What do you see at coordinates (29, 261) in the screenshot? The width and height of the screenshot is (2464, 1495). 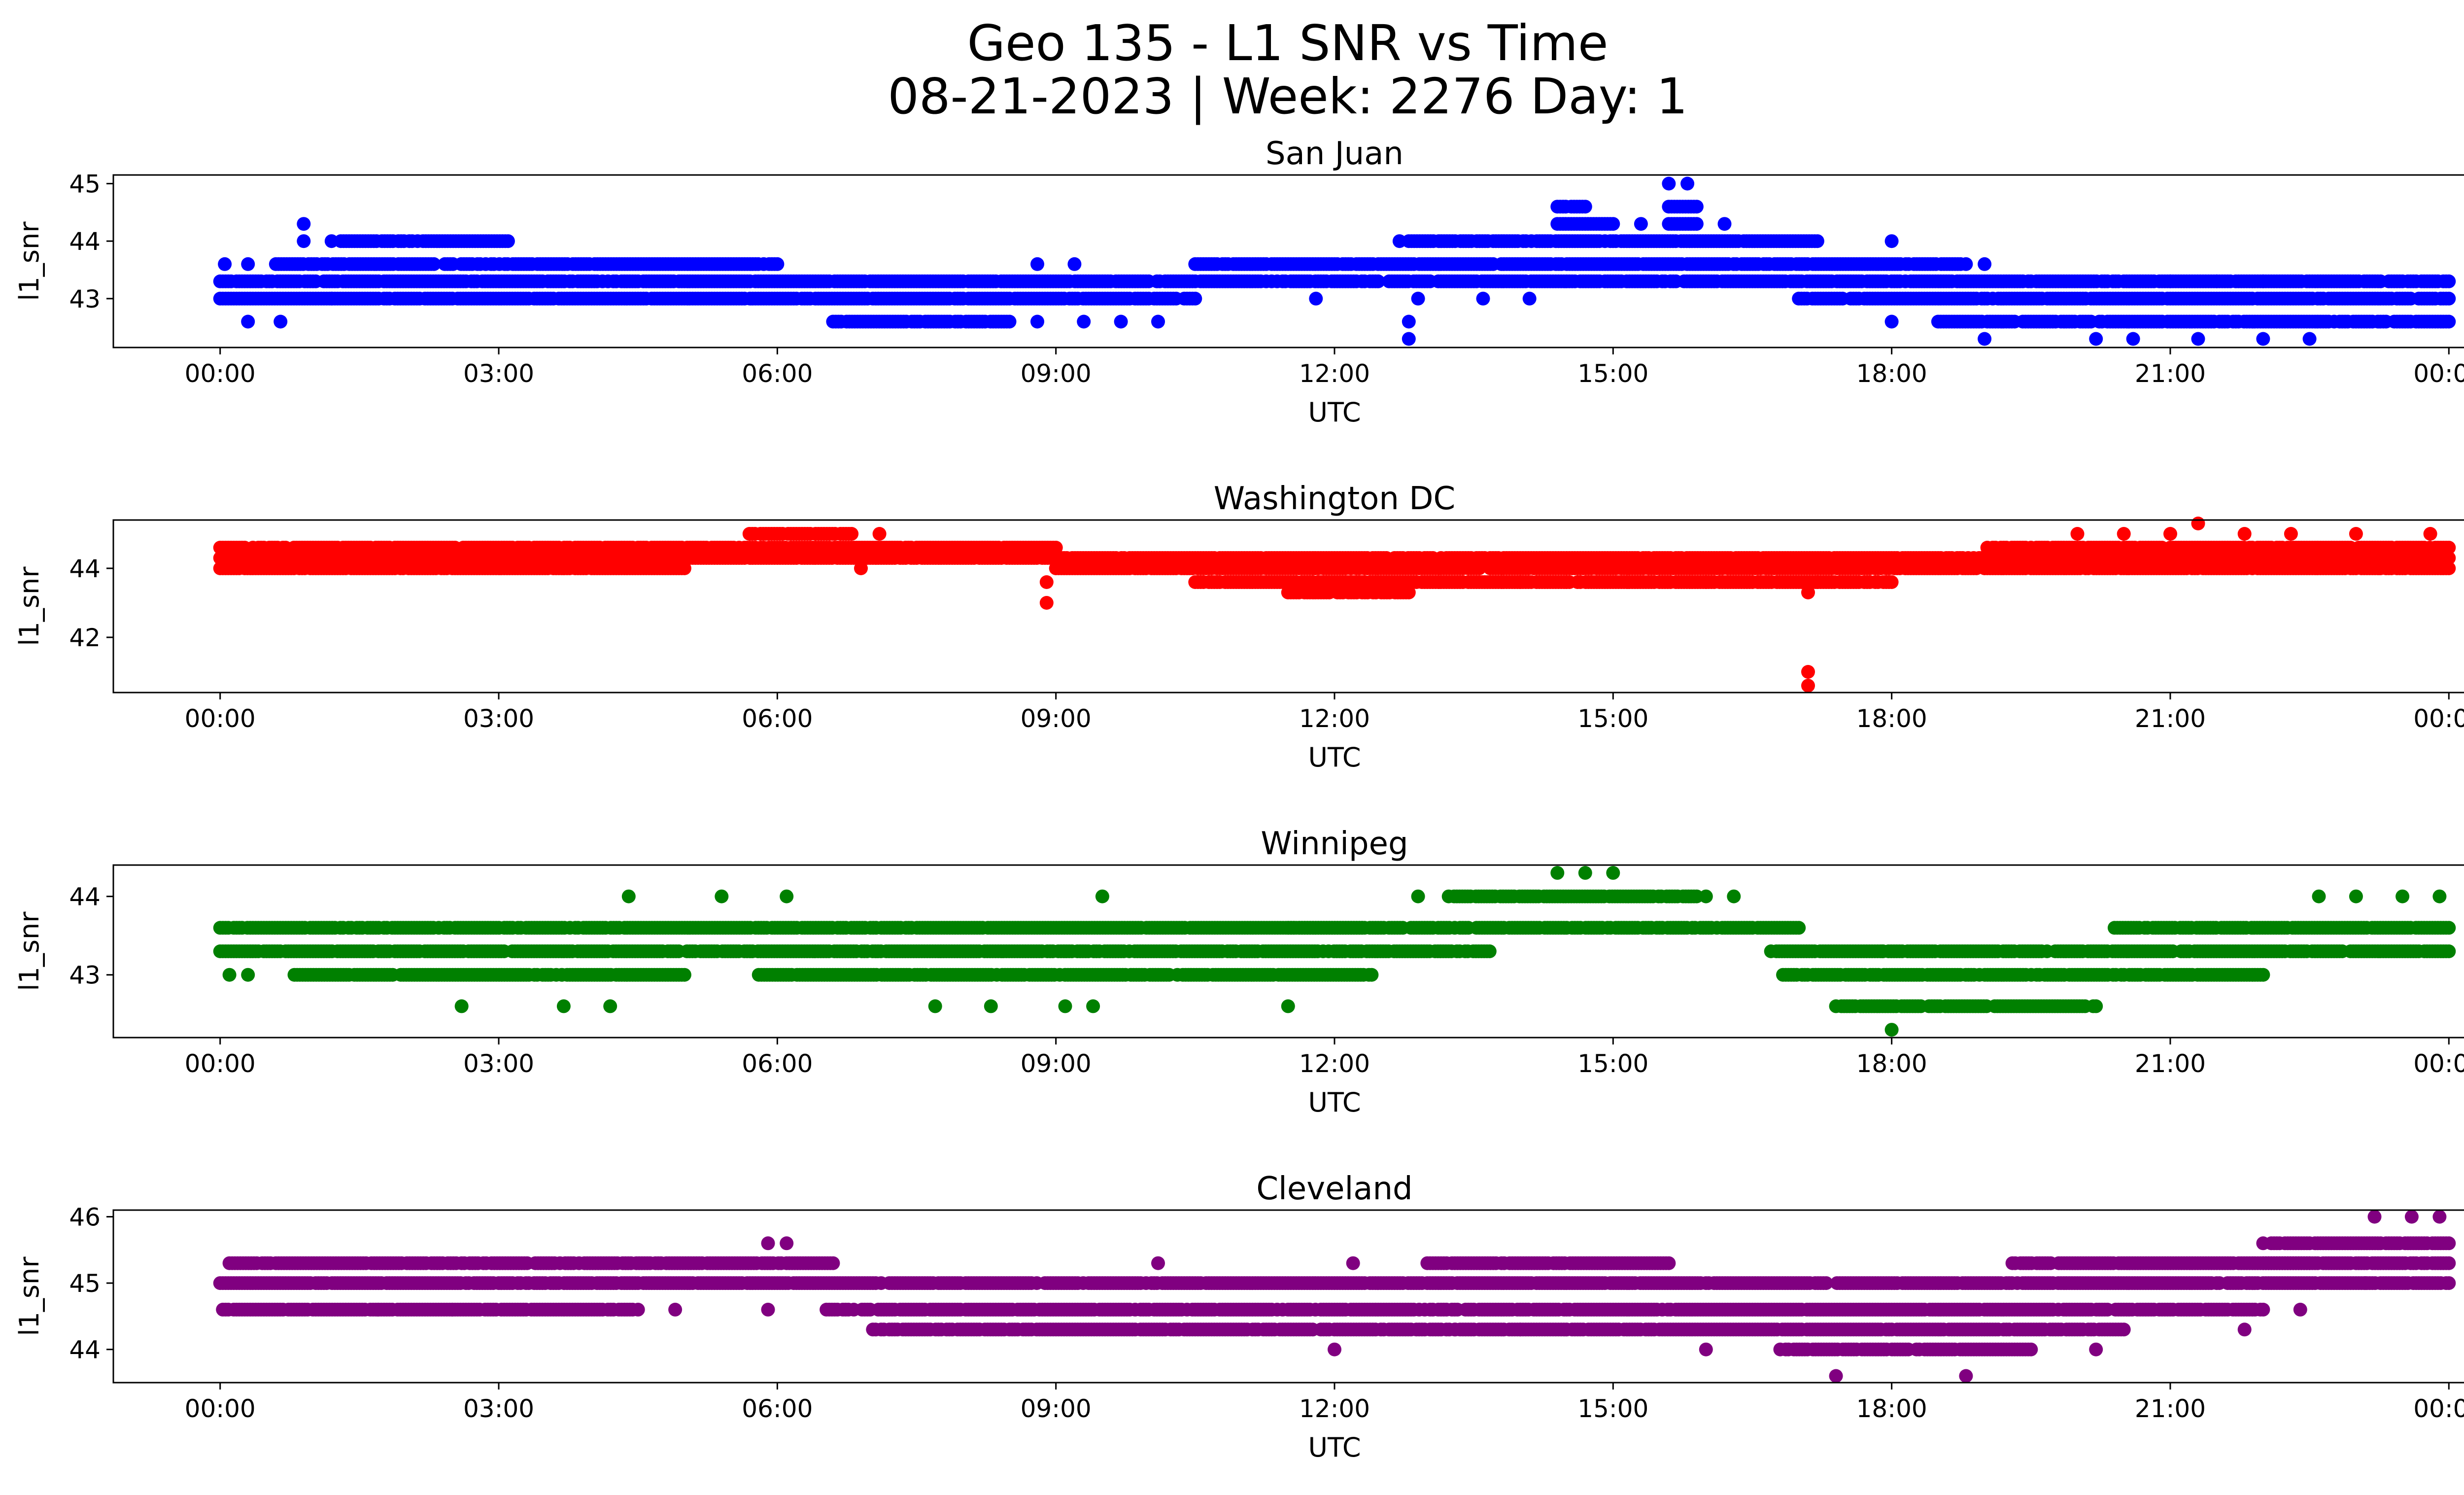 I see `y-axis-label: l1_snr` at bounding box center [29, 261].